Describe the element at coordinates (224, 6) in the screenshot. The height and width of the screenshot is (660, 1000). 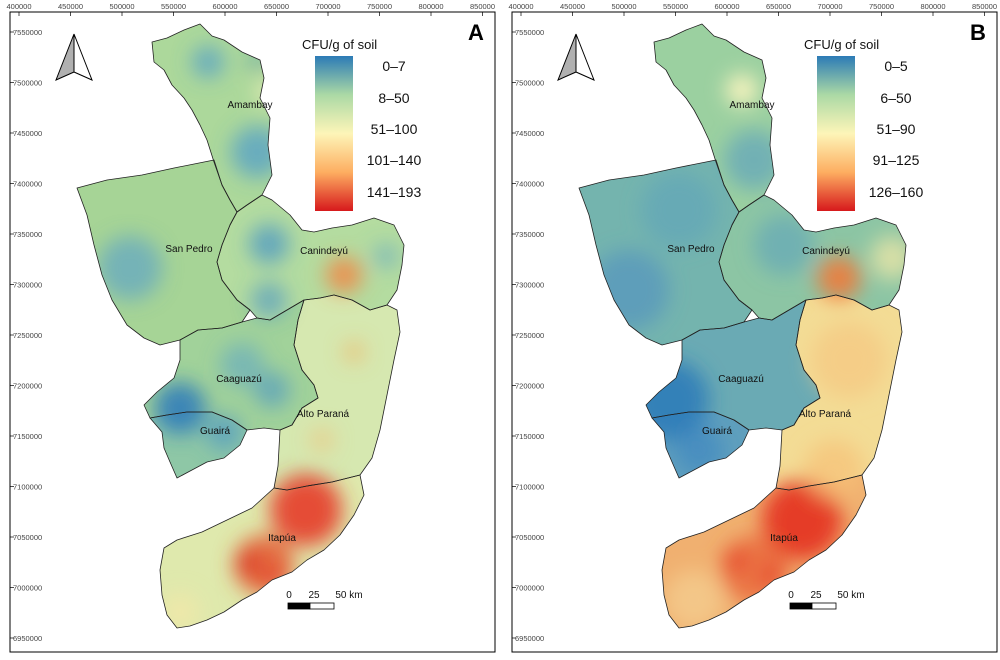
I see `x-tick-label: 600000` at that location.